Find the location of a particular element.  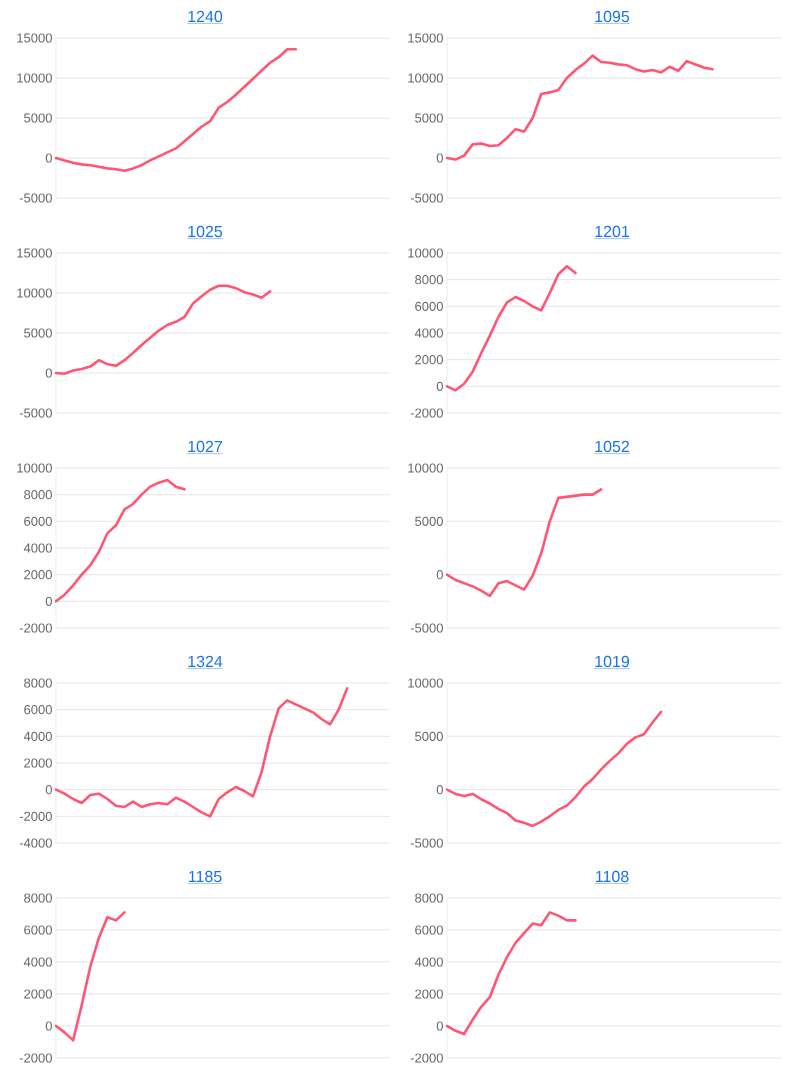

chart-title: 1324 is located at coordinates (205, 661).